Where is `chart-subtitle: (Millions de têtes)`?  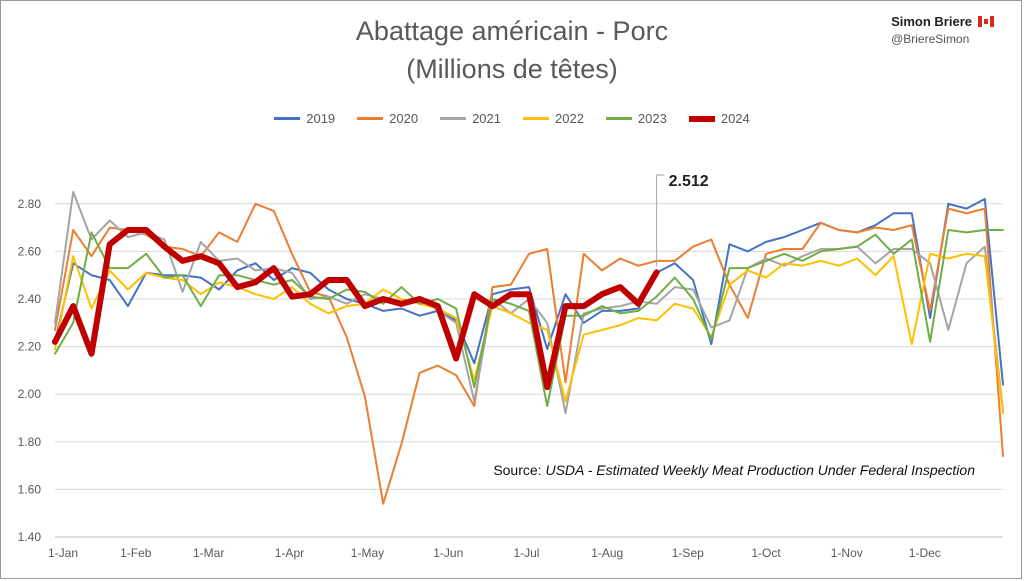 chart-subtitle: (Millions de têtes) is located at coordinates (512, 69).